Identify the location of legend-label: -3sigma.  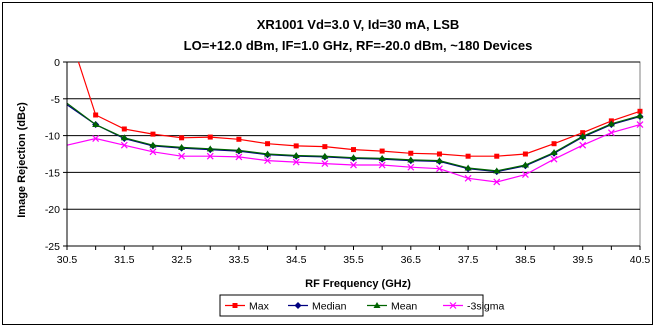
(486, 307).